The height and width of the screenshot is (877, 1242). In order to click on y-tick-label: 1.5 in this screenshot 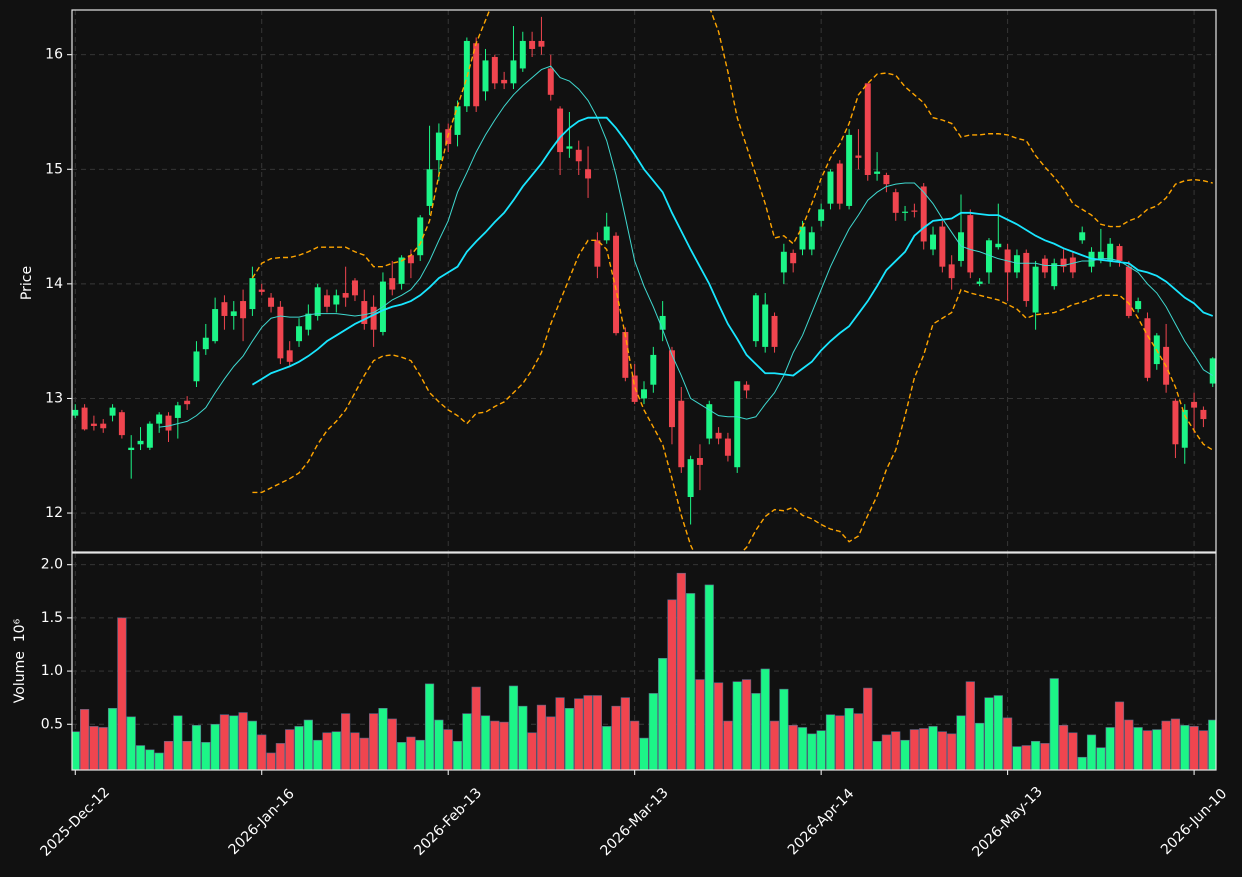, I will do `click(52, 618)`.